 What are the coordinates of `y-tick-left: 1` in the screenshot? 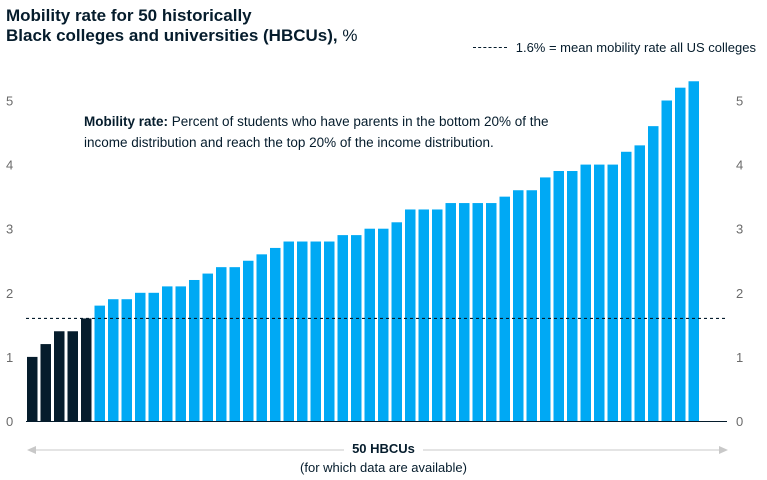 It's located at (9, 357).